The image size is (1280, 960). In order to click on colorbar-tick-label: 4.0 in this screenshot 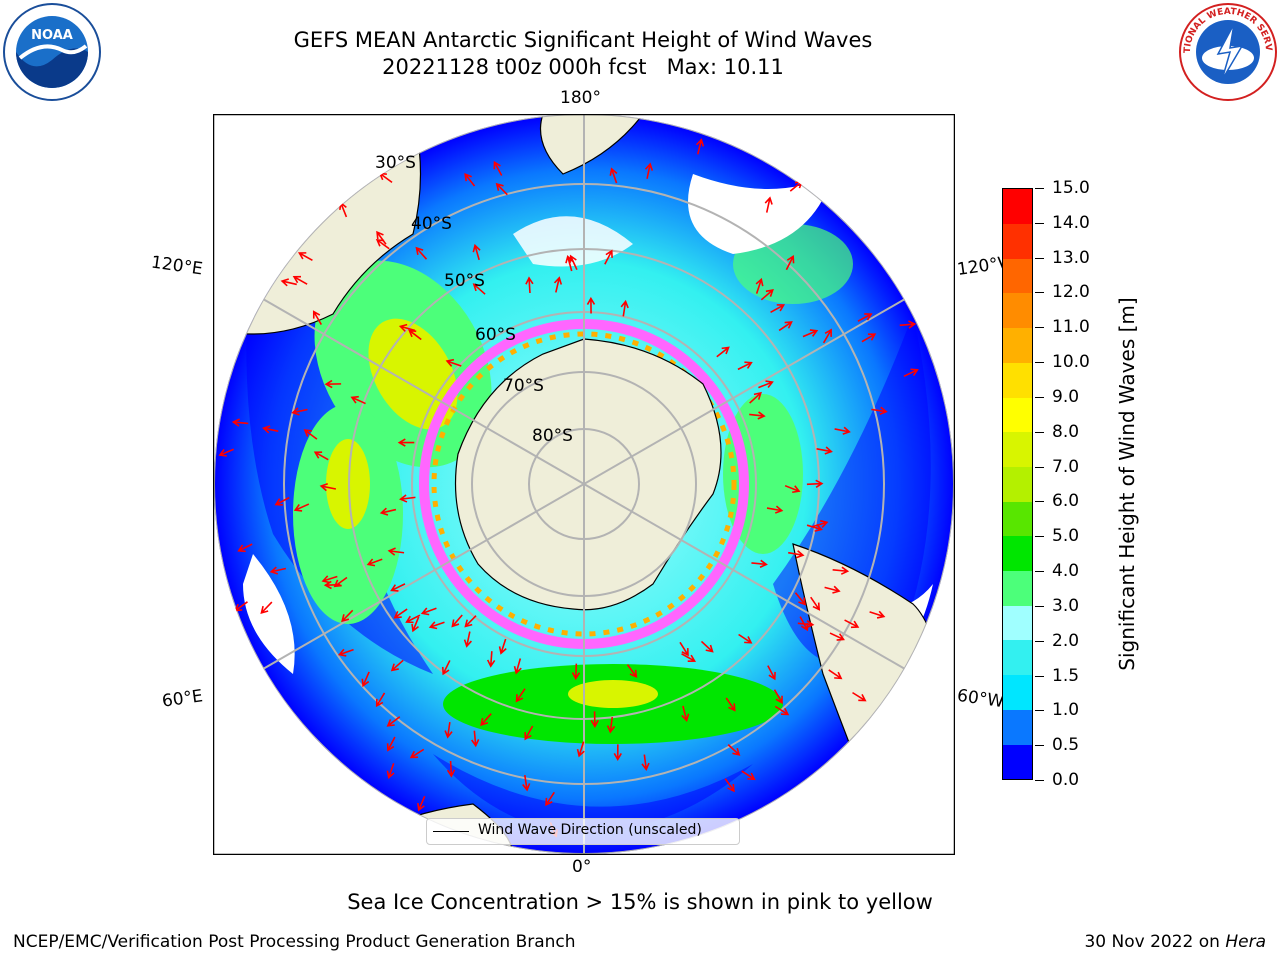, I will do `click(1066, 571)`.